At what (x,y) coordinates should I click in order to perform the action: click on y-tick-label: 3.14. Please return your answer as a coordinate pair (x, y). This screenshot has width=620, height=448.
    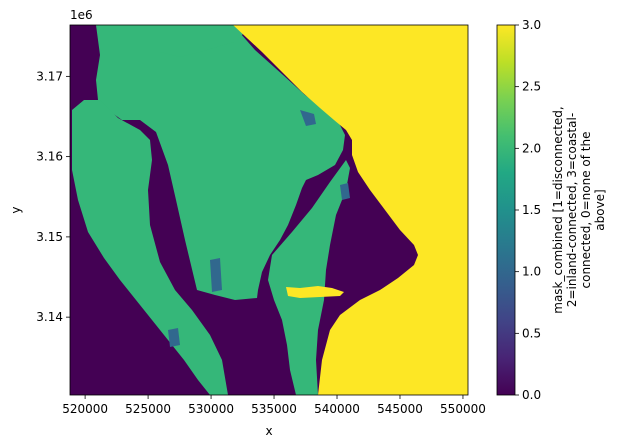
    Looking at the image, I should click on (49, 317).